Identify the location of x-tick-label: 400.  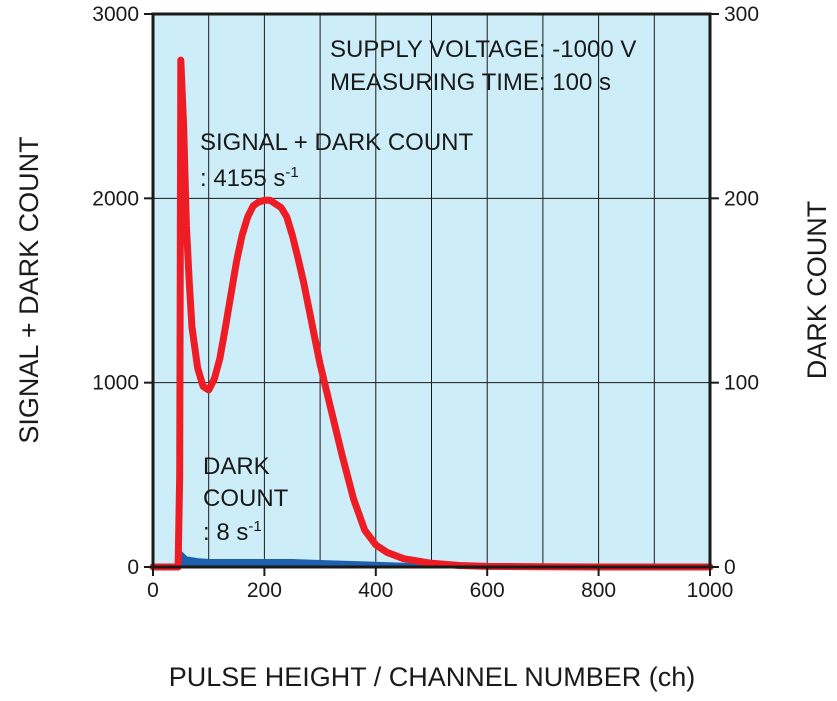
(375, 590).